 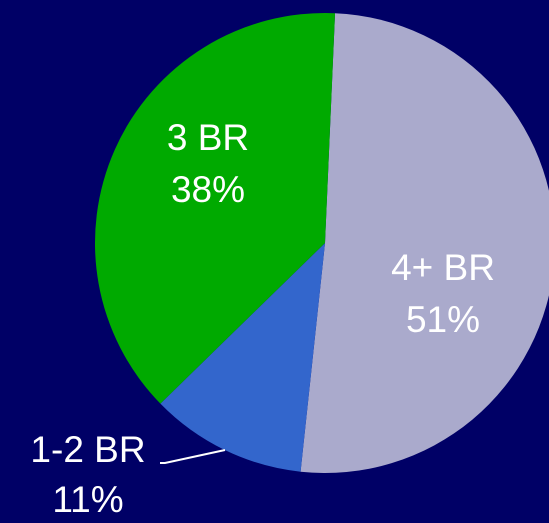 I want to click on slice-label: 1-2 BR, so click(x=87, y=449).